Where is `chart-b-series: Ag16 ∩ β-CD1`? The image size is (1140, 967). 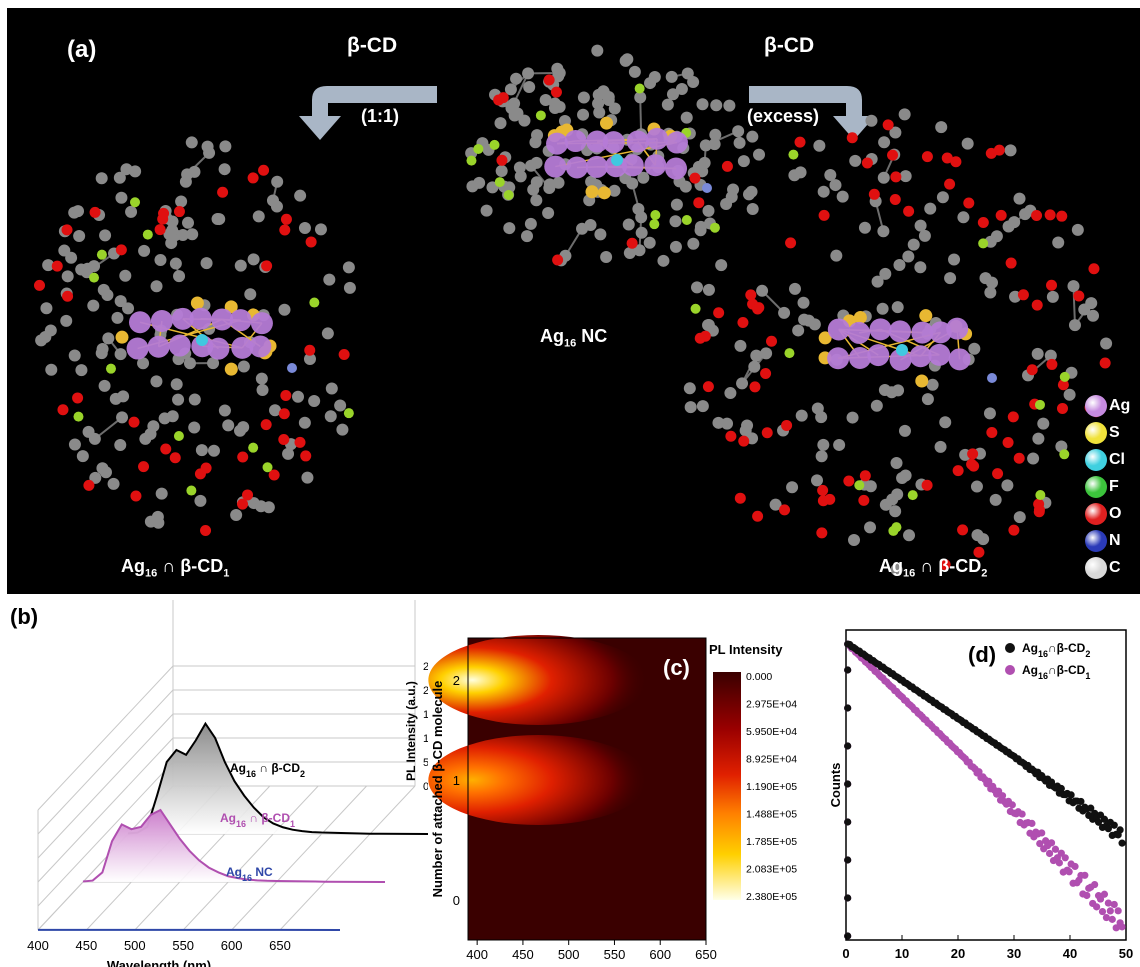 chart-b-series: Ag16 ∩ β-CD1 is located at coordinates (234, 845).